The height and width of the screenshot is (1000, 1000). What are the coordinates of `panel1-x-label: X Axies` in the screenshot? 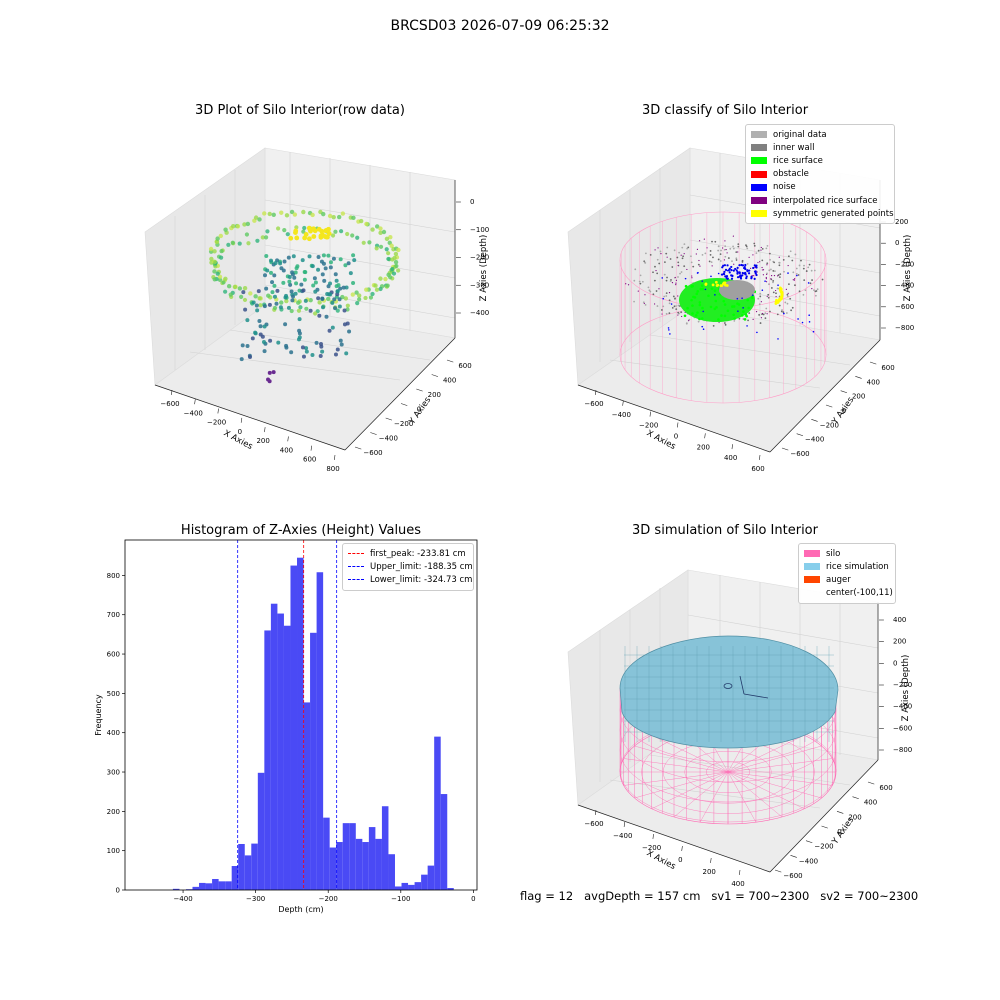 It's located at (238, 440).